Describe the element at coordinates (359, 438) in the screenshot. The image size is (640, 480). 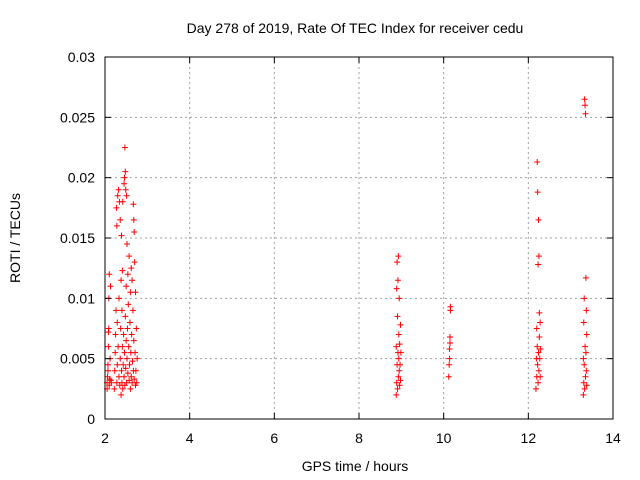
I see `x-tick-label: 8` at that location.